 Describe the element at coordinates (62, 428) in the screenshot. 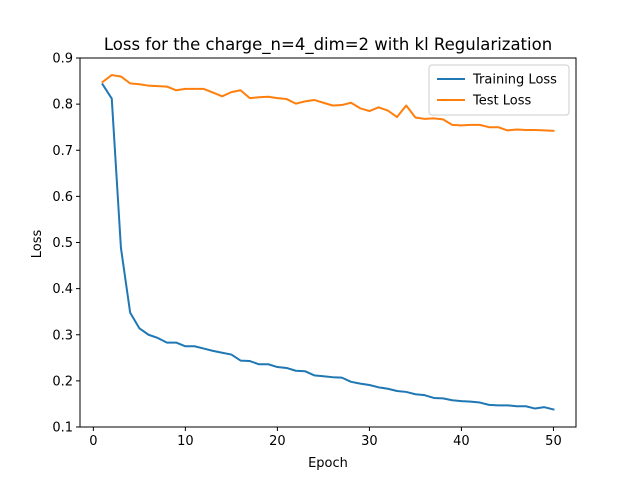

I see `y-tick-label: 0.1` at that location.